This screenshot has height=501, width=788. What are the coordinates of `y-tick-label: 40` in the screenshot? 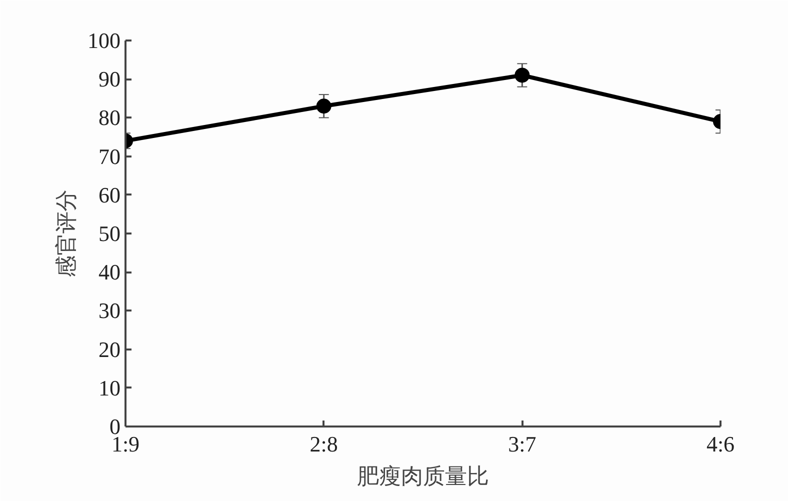 It's located at (109, 272).